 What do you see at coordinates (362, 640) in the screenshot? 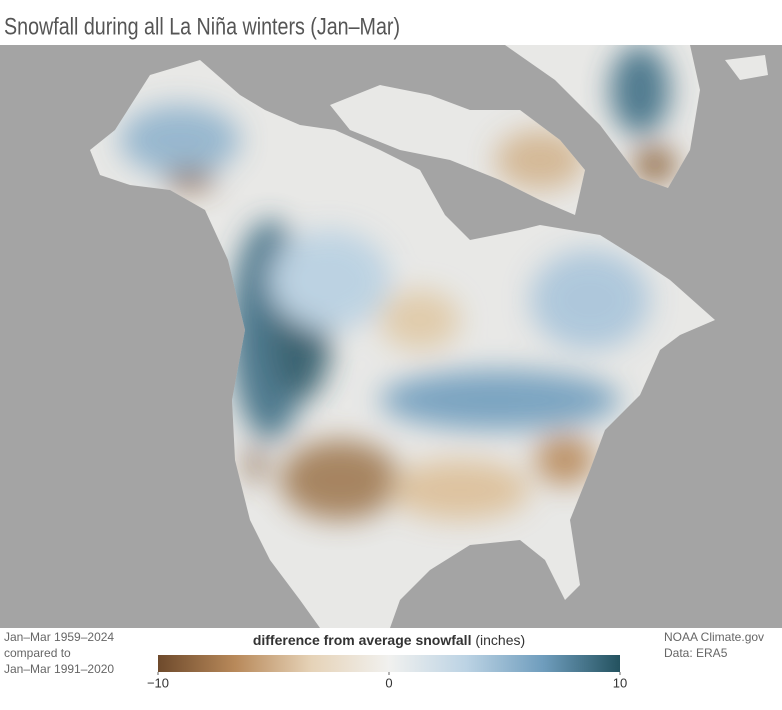
I see `legend-title-main: difference from average snowfall` at bounding box center [362, 640].